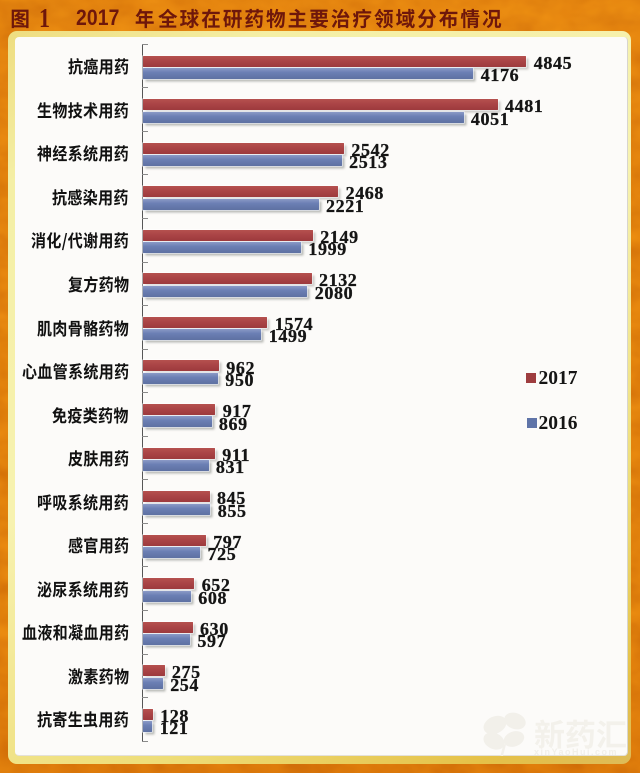 The width and height of the screenshot is (640, 773). What do you see at coordinates (576, 751) in the screenshot?
I see `svg-text: xinYaoHui.com` at bounding box center [576, 751].